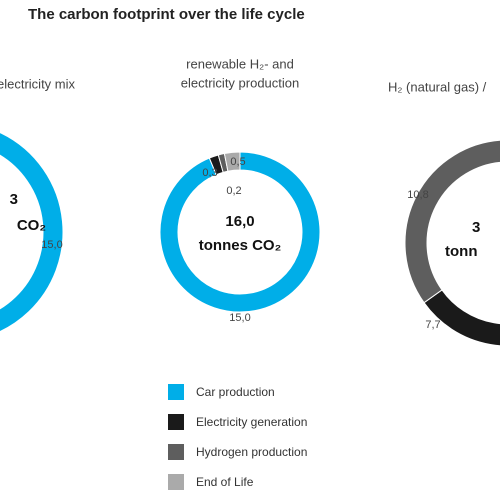 This screenshot has width=500, height=500. I want to click on chart-title: The carbon footprint over the life cycle, so click(166, 14).